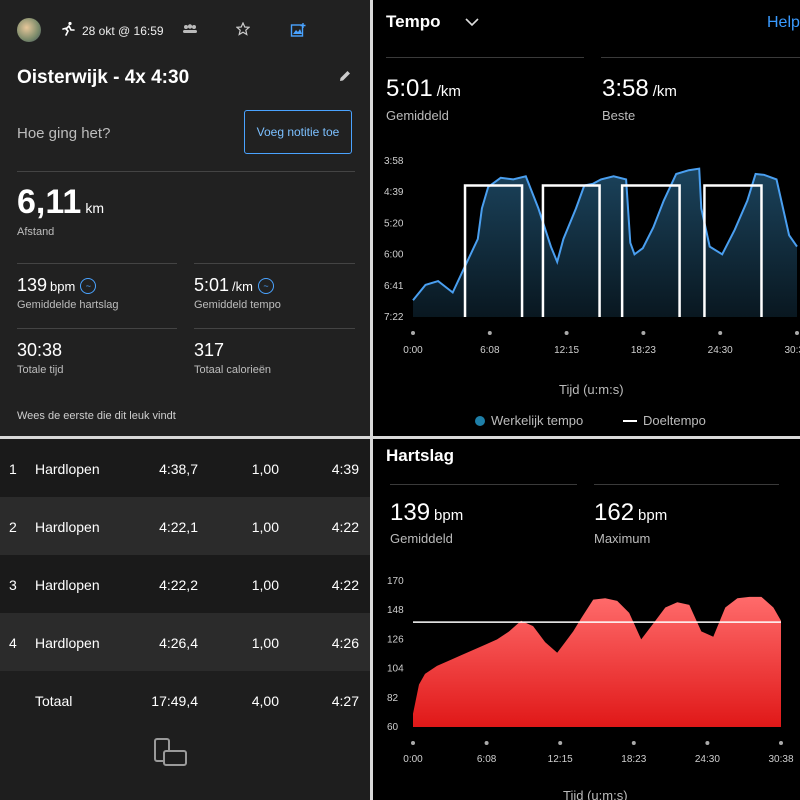 This screenshot has height=800, width=800. I want to click on avatar, so click(29, 30).